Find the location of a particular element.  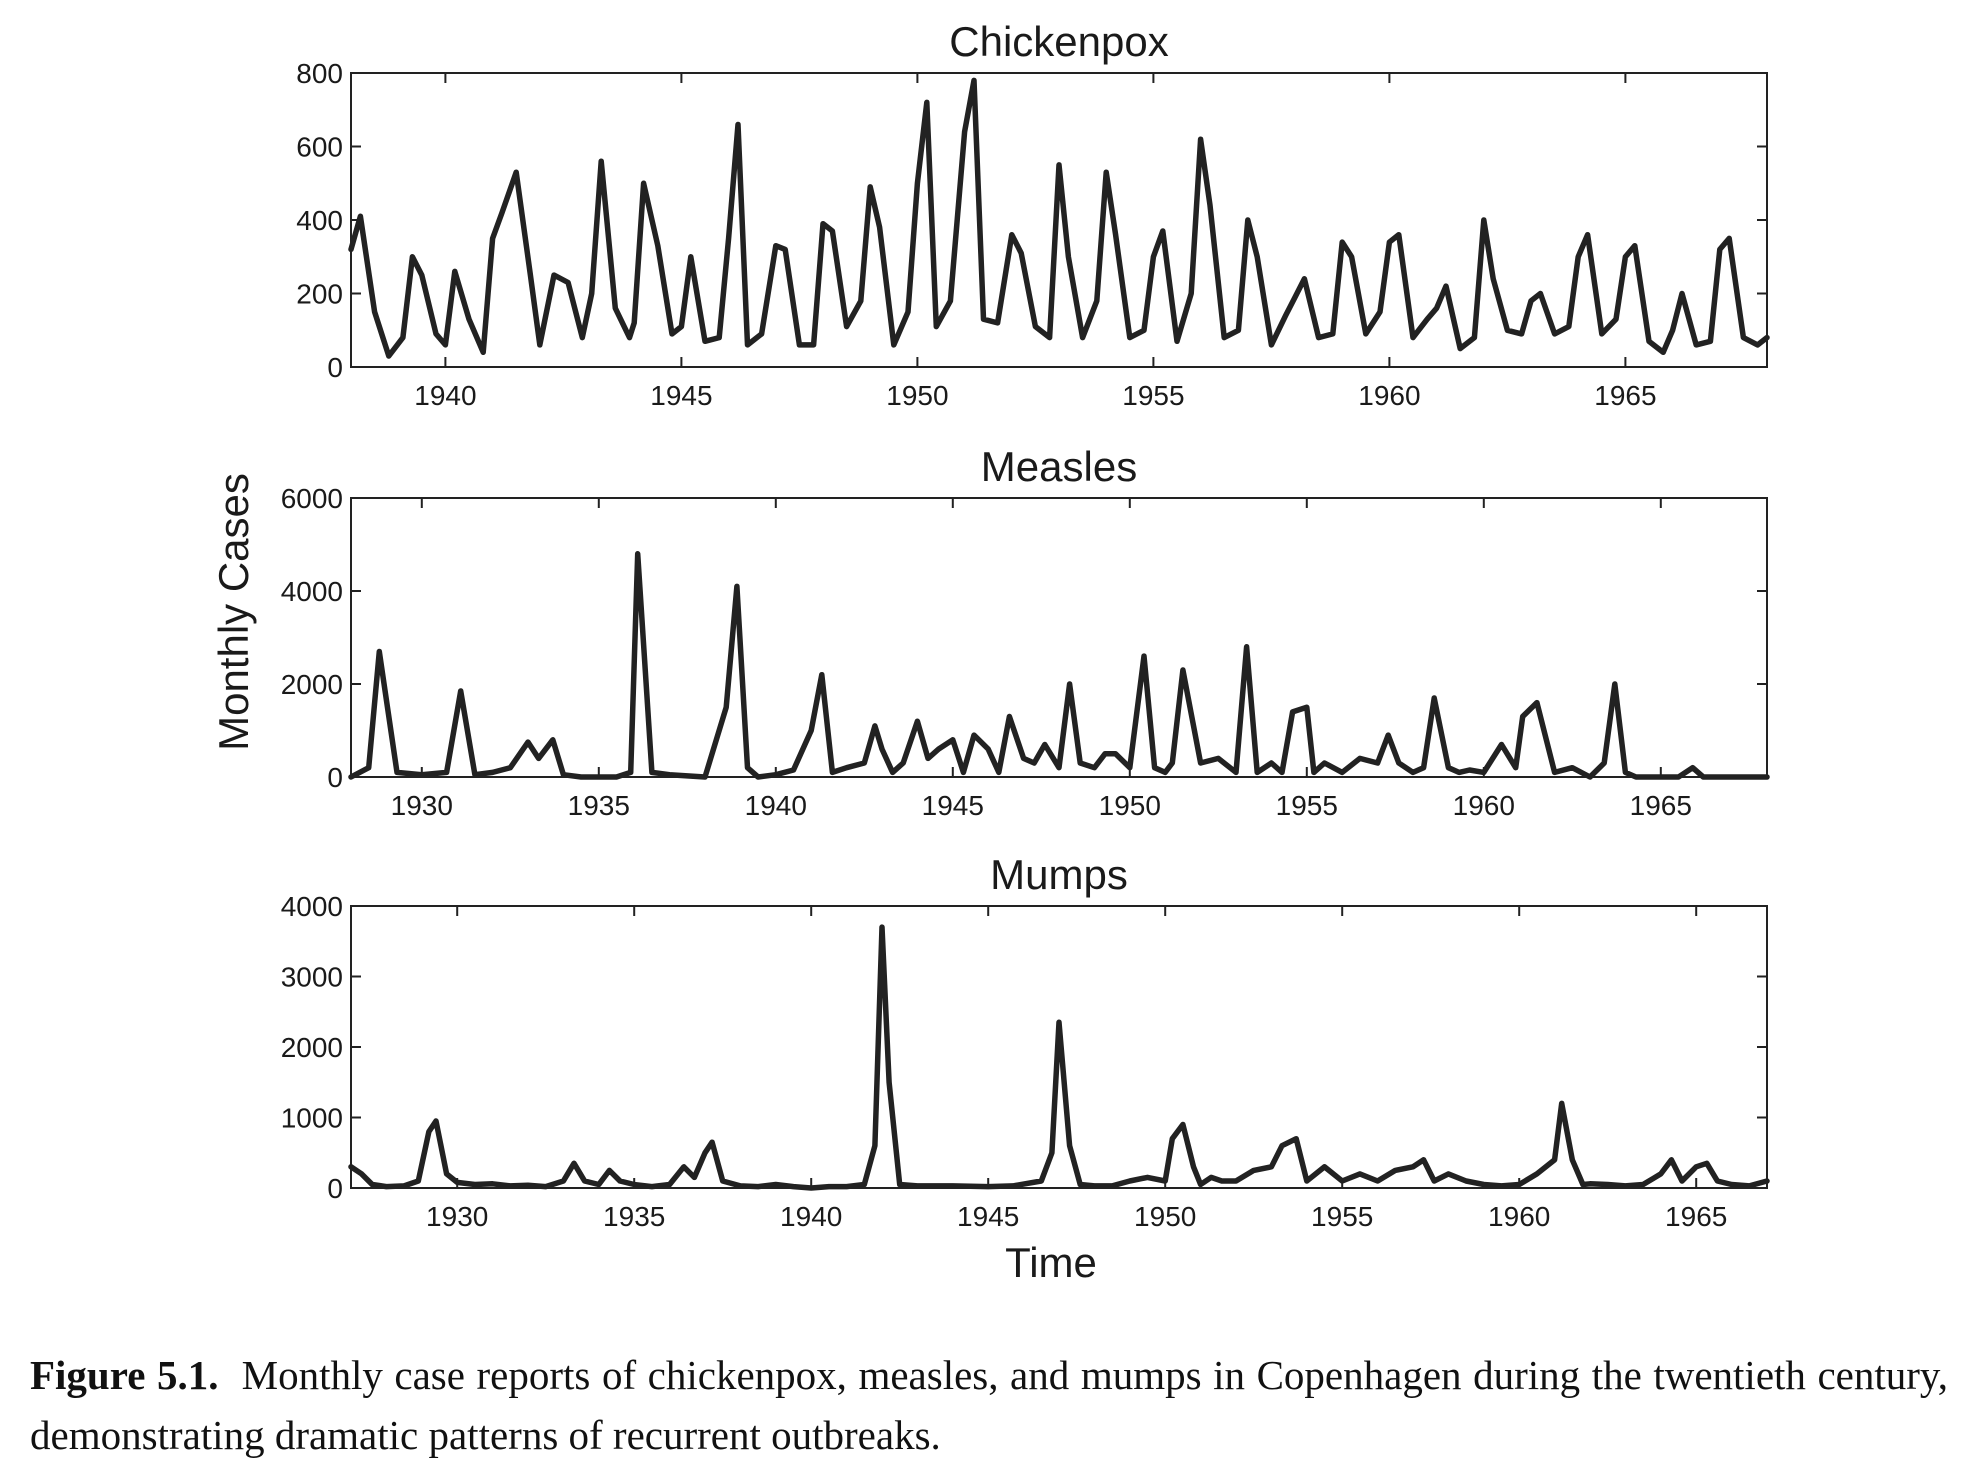

chickenpox-x-tick-label: 1955 is located at coordinates (1153, 395).